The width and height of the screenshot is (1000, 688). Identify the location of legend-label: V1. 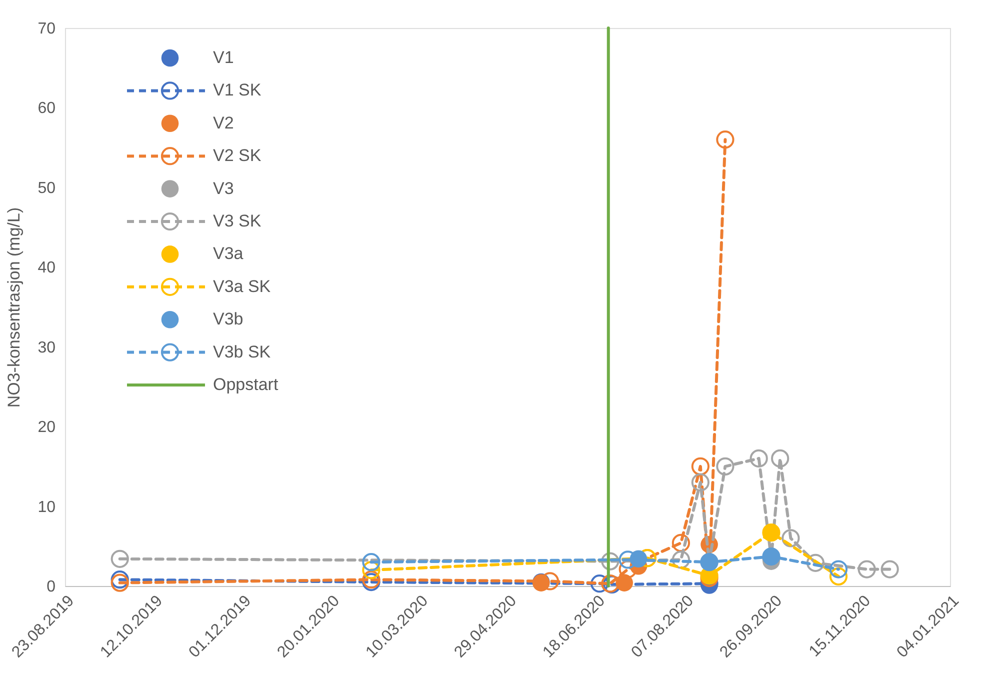
(223, 57).